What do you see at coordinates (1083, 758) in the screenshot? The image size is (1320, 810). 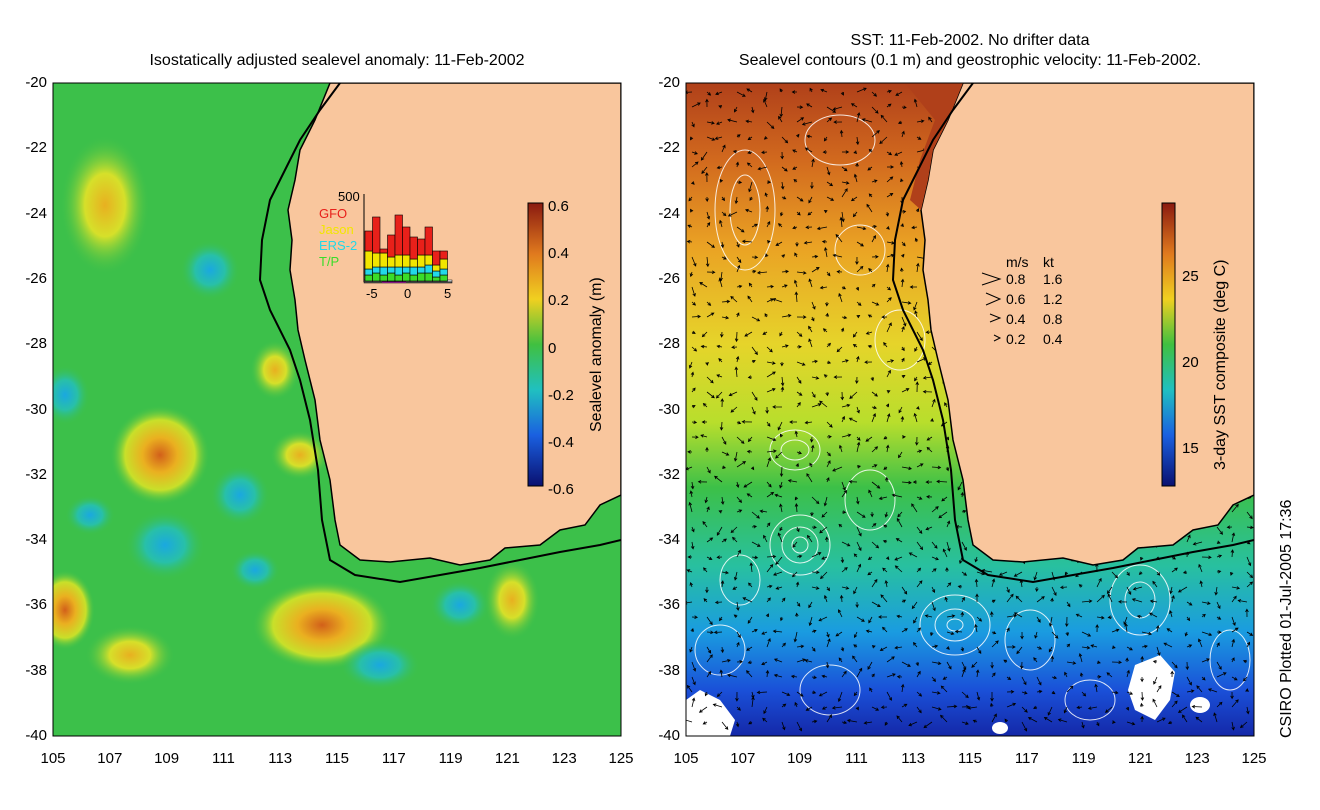 I see `right_panel-x-tick: 119` at bounding box center [1083, 758].